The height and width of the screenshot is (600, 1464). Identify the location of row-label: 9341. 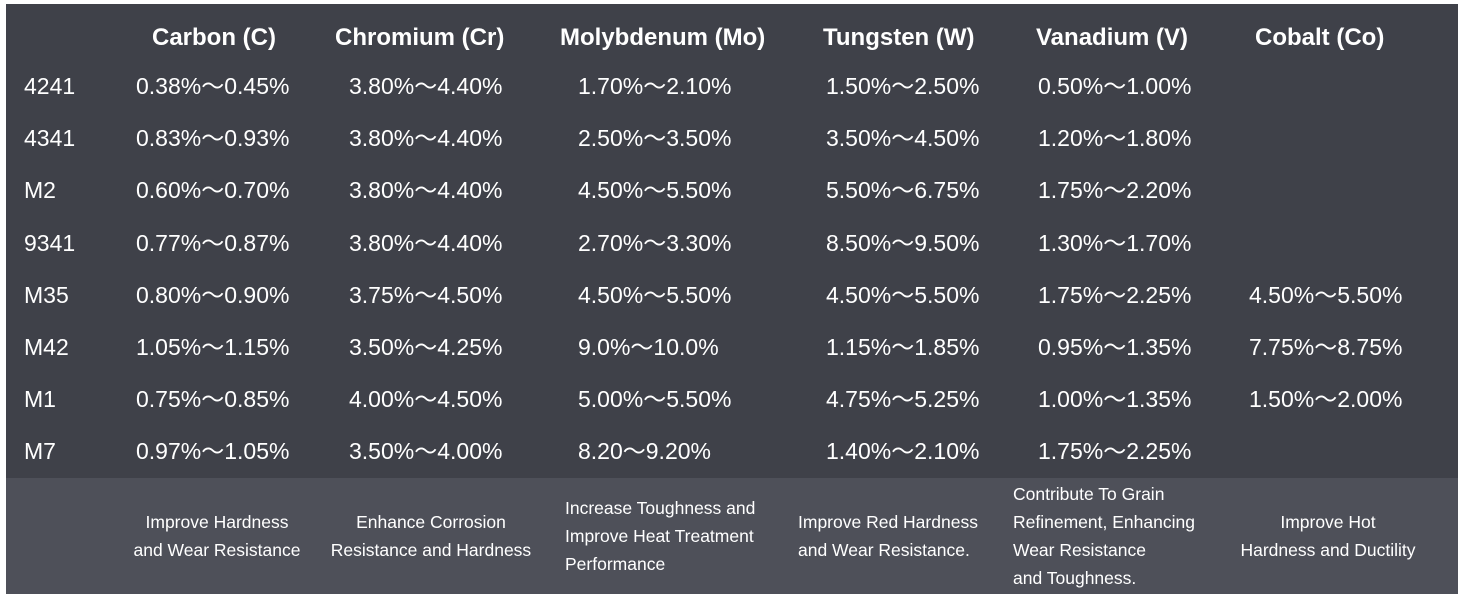
(50, 242).